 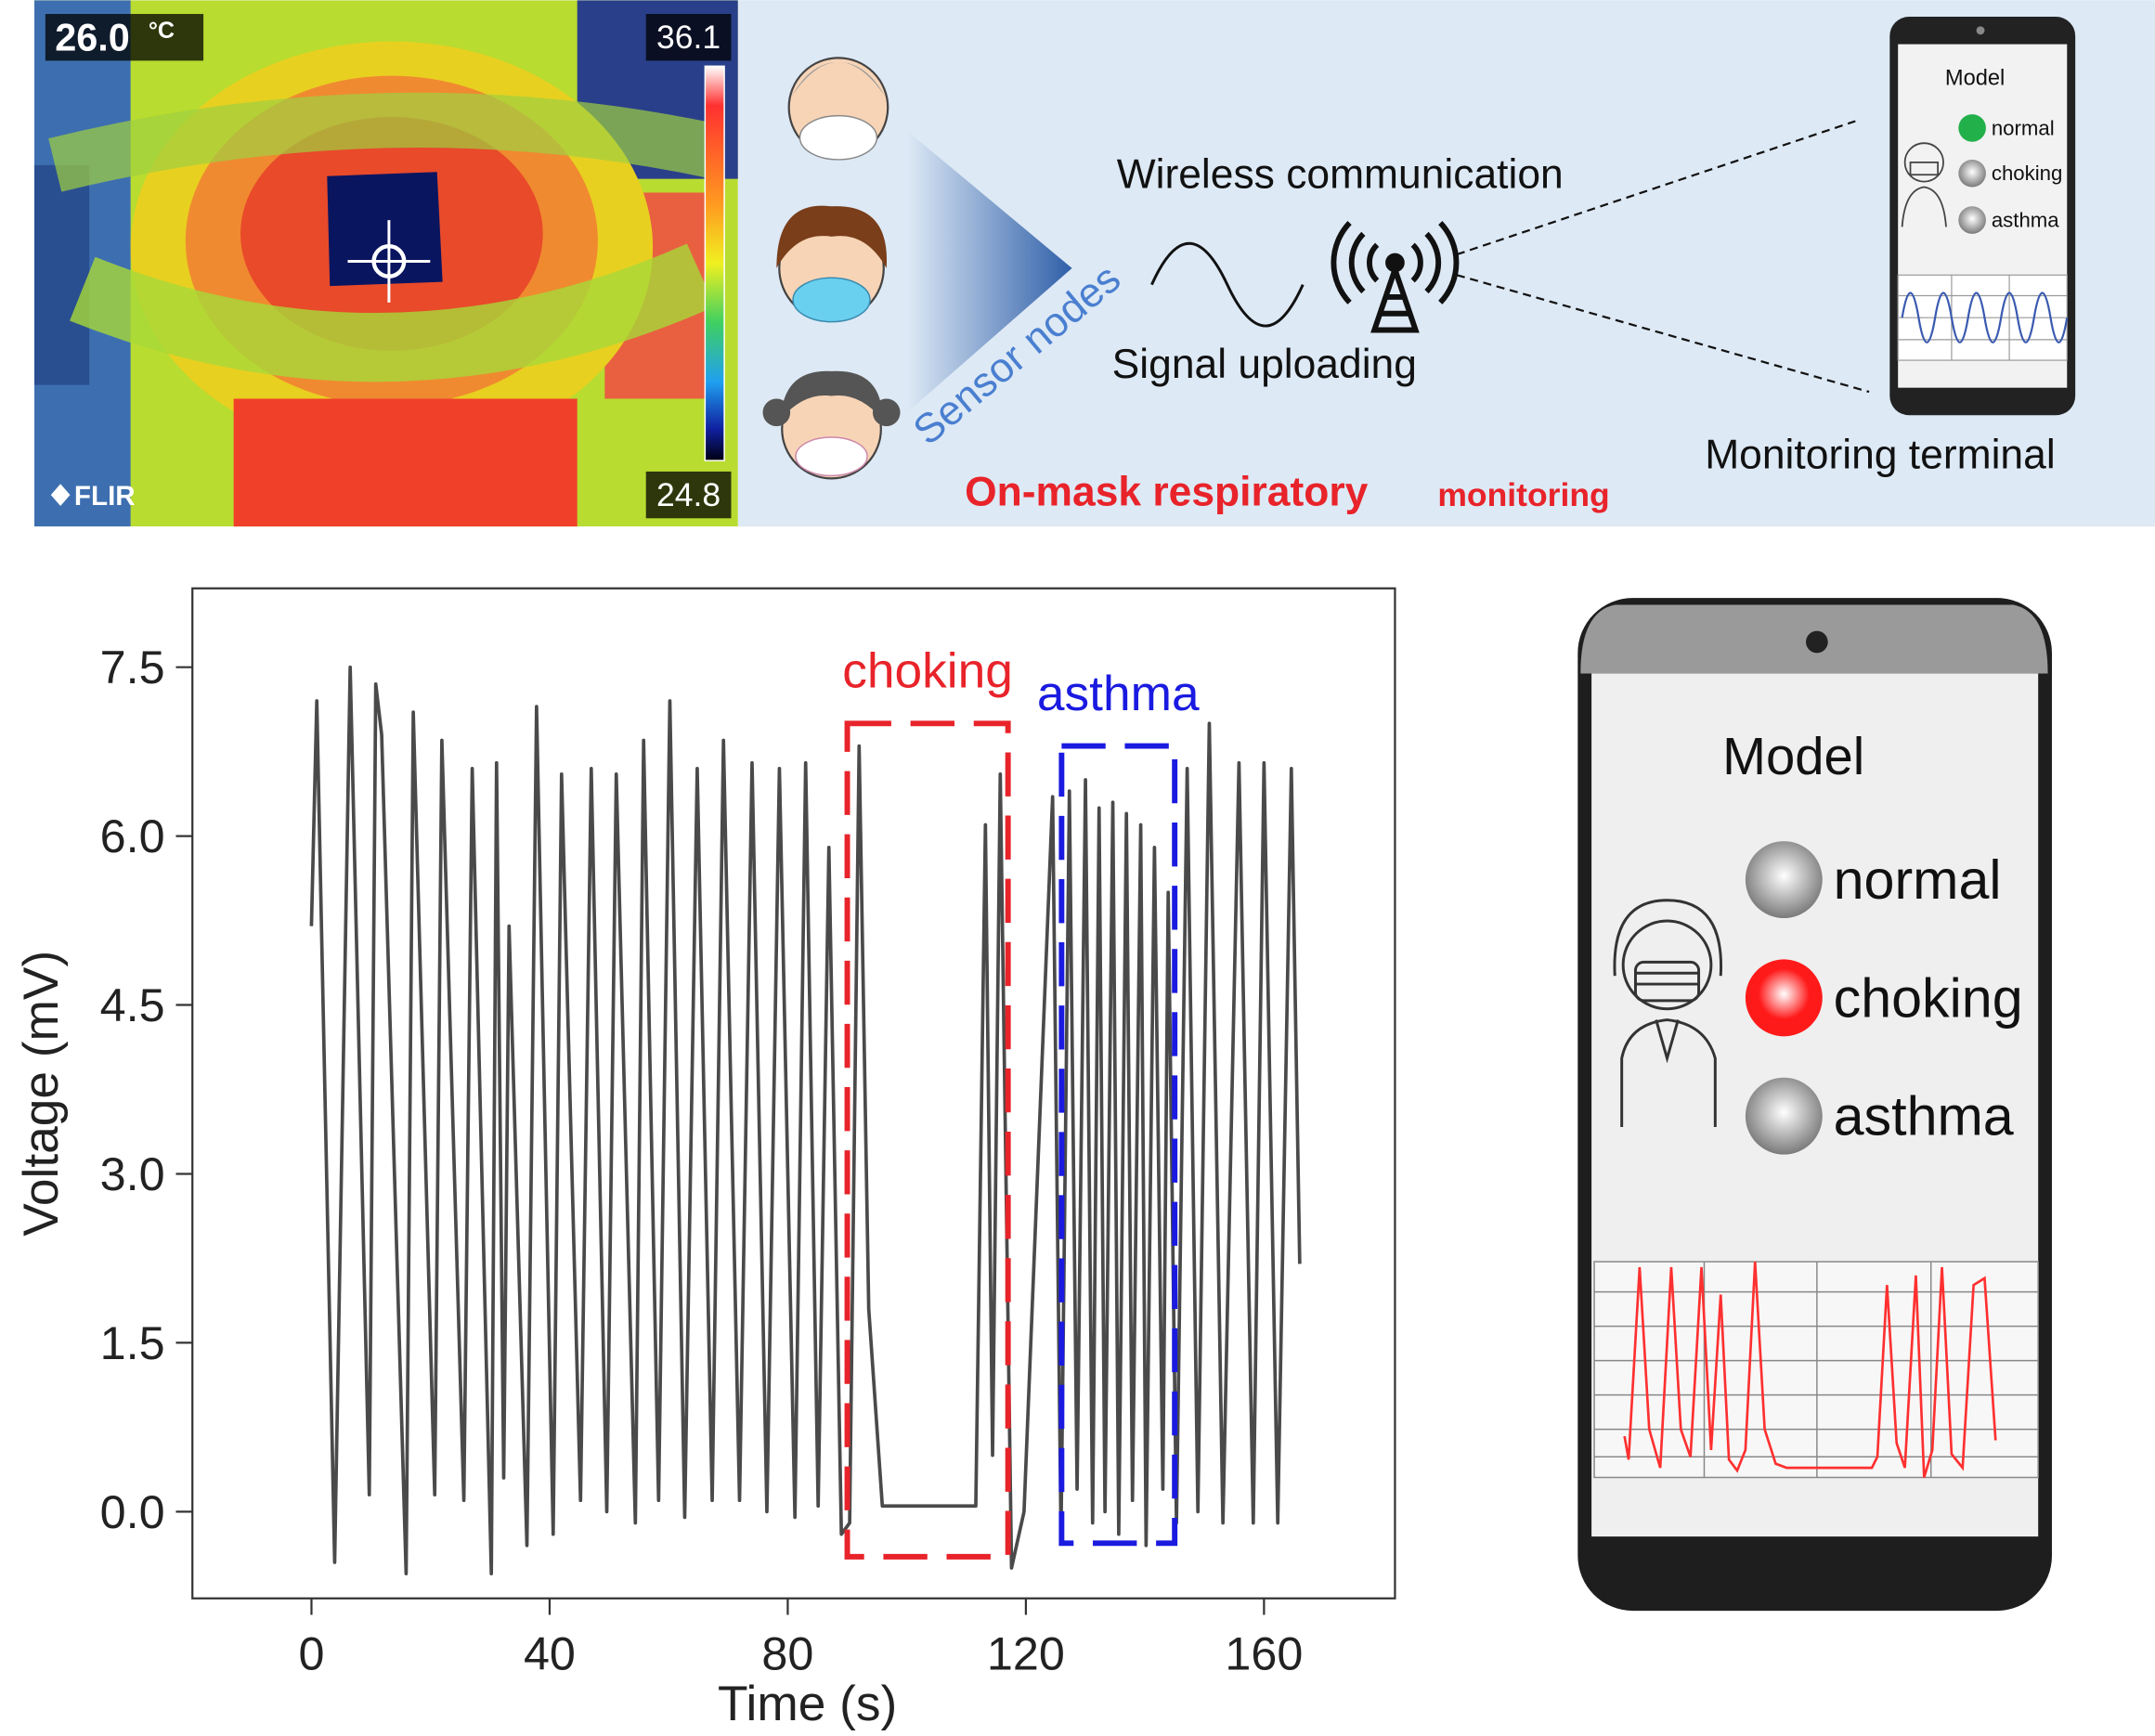 I want to click on x-tick-label: 120, so click(x=1026, y=1652).